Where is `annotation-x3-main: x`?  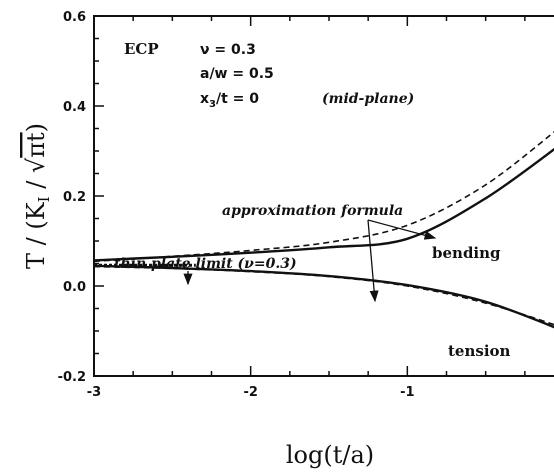 annotation-x3-main: x is located at coordinates (204, 99).